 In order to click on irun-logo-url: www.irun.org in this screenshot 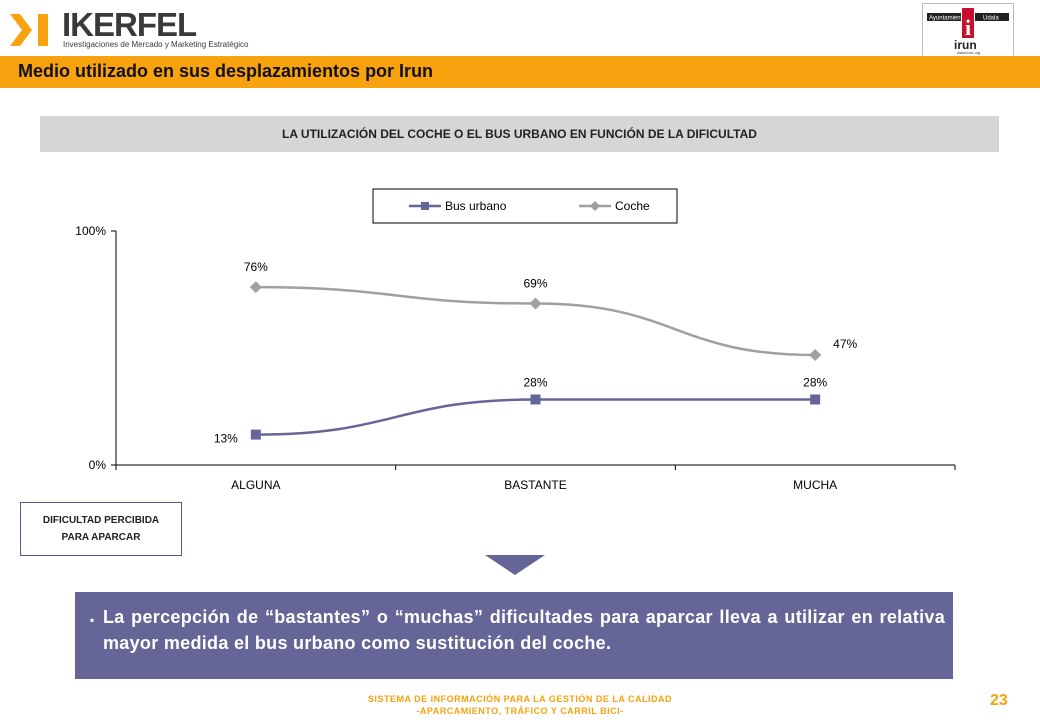, I will do `click(968, 52)`.